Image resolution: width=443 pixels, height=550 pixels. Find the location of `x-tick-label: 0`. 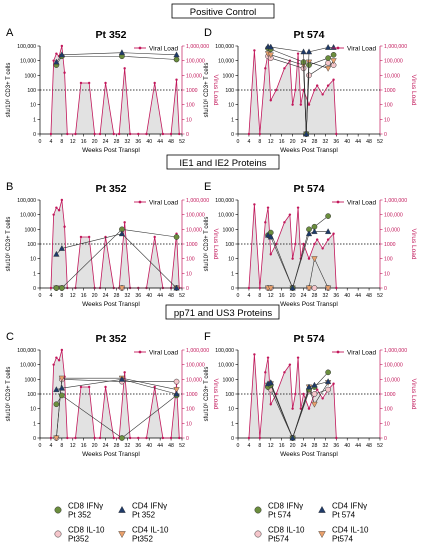

x-tick-label: 0 is located at coordinates (40, 142).